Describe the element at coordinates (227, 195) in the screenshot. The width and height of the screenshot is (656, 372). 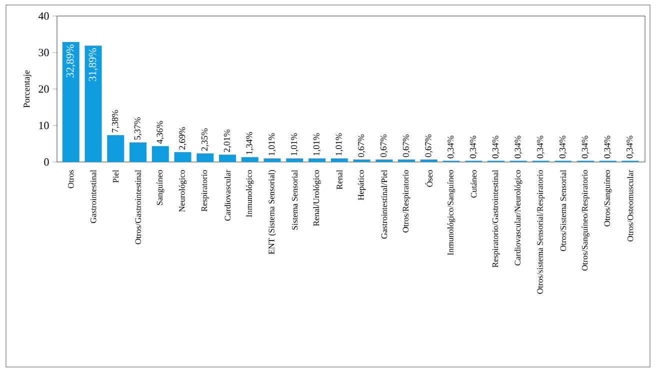
I see `x-tick-label: Cardiovascular` at that location.